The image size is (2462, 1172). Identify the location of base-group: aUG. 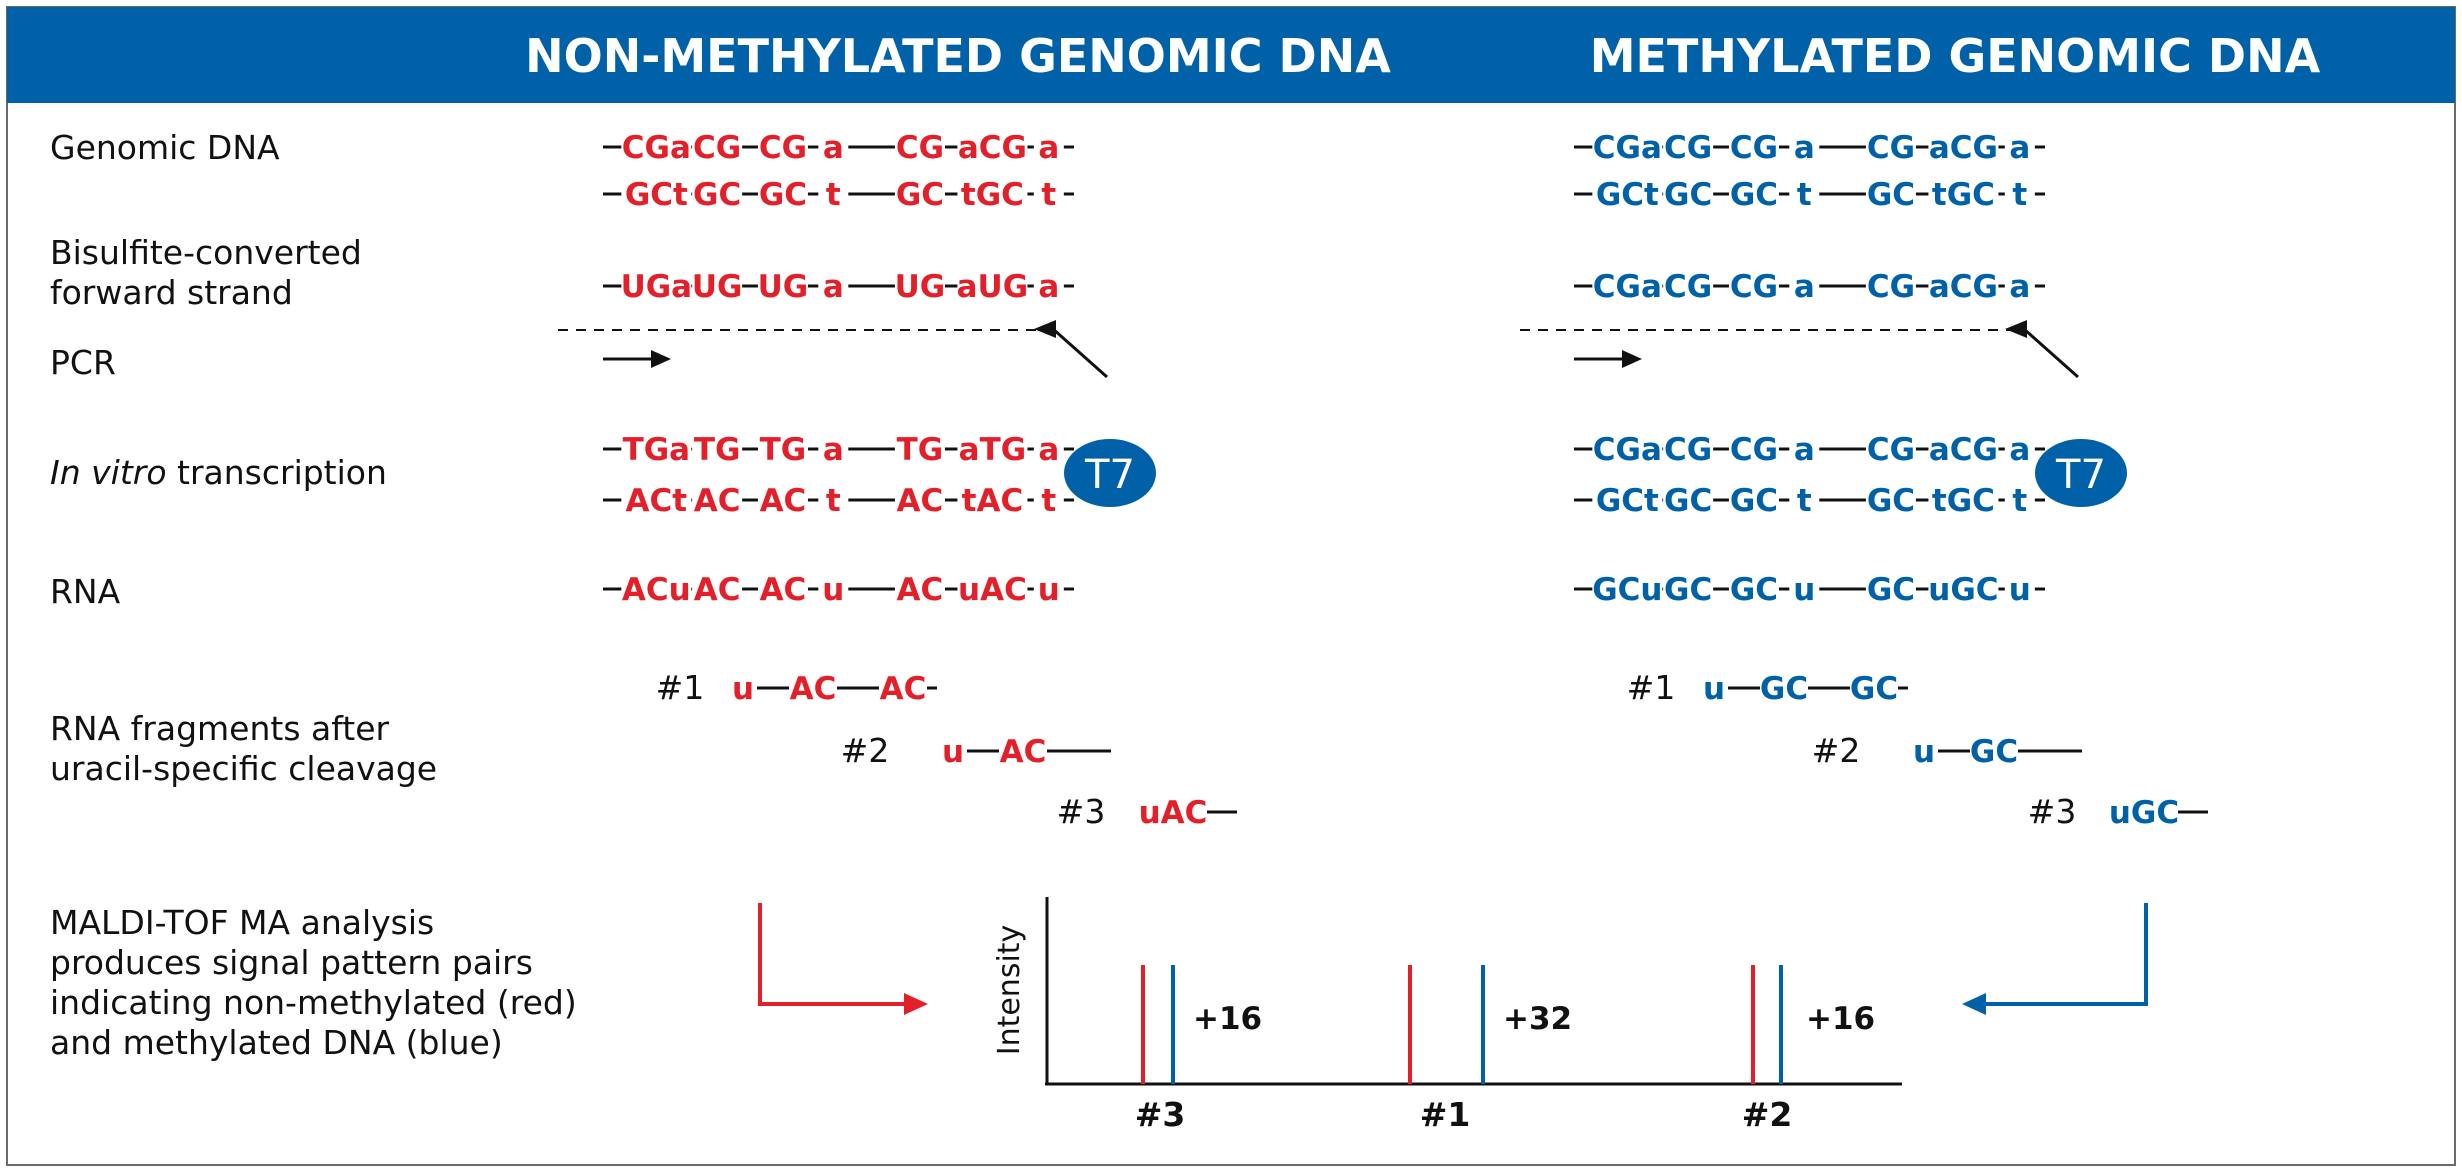
(993, 287).